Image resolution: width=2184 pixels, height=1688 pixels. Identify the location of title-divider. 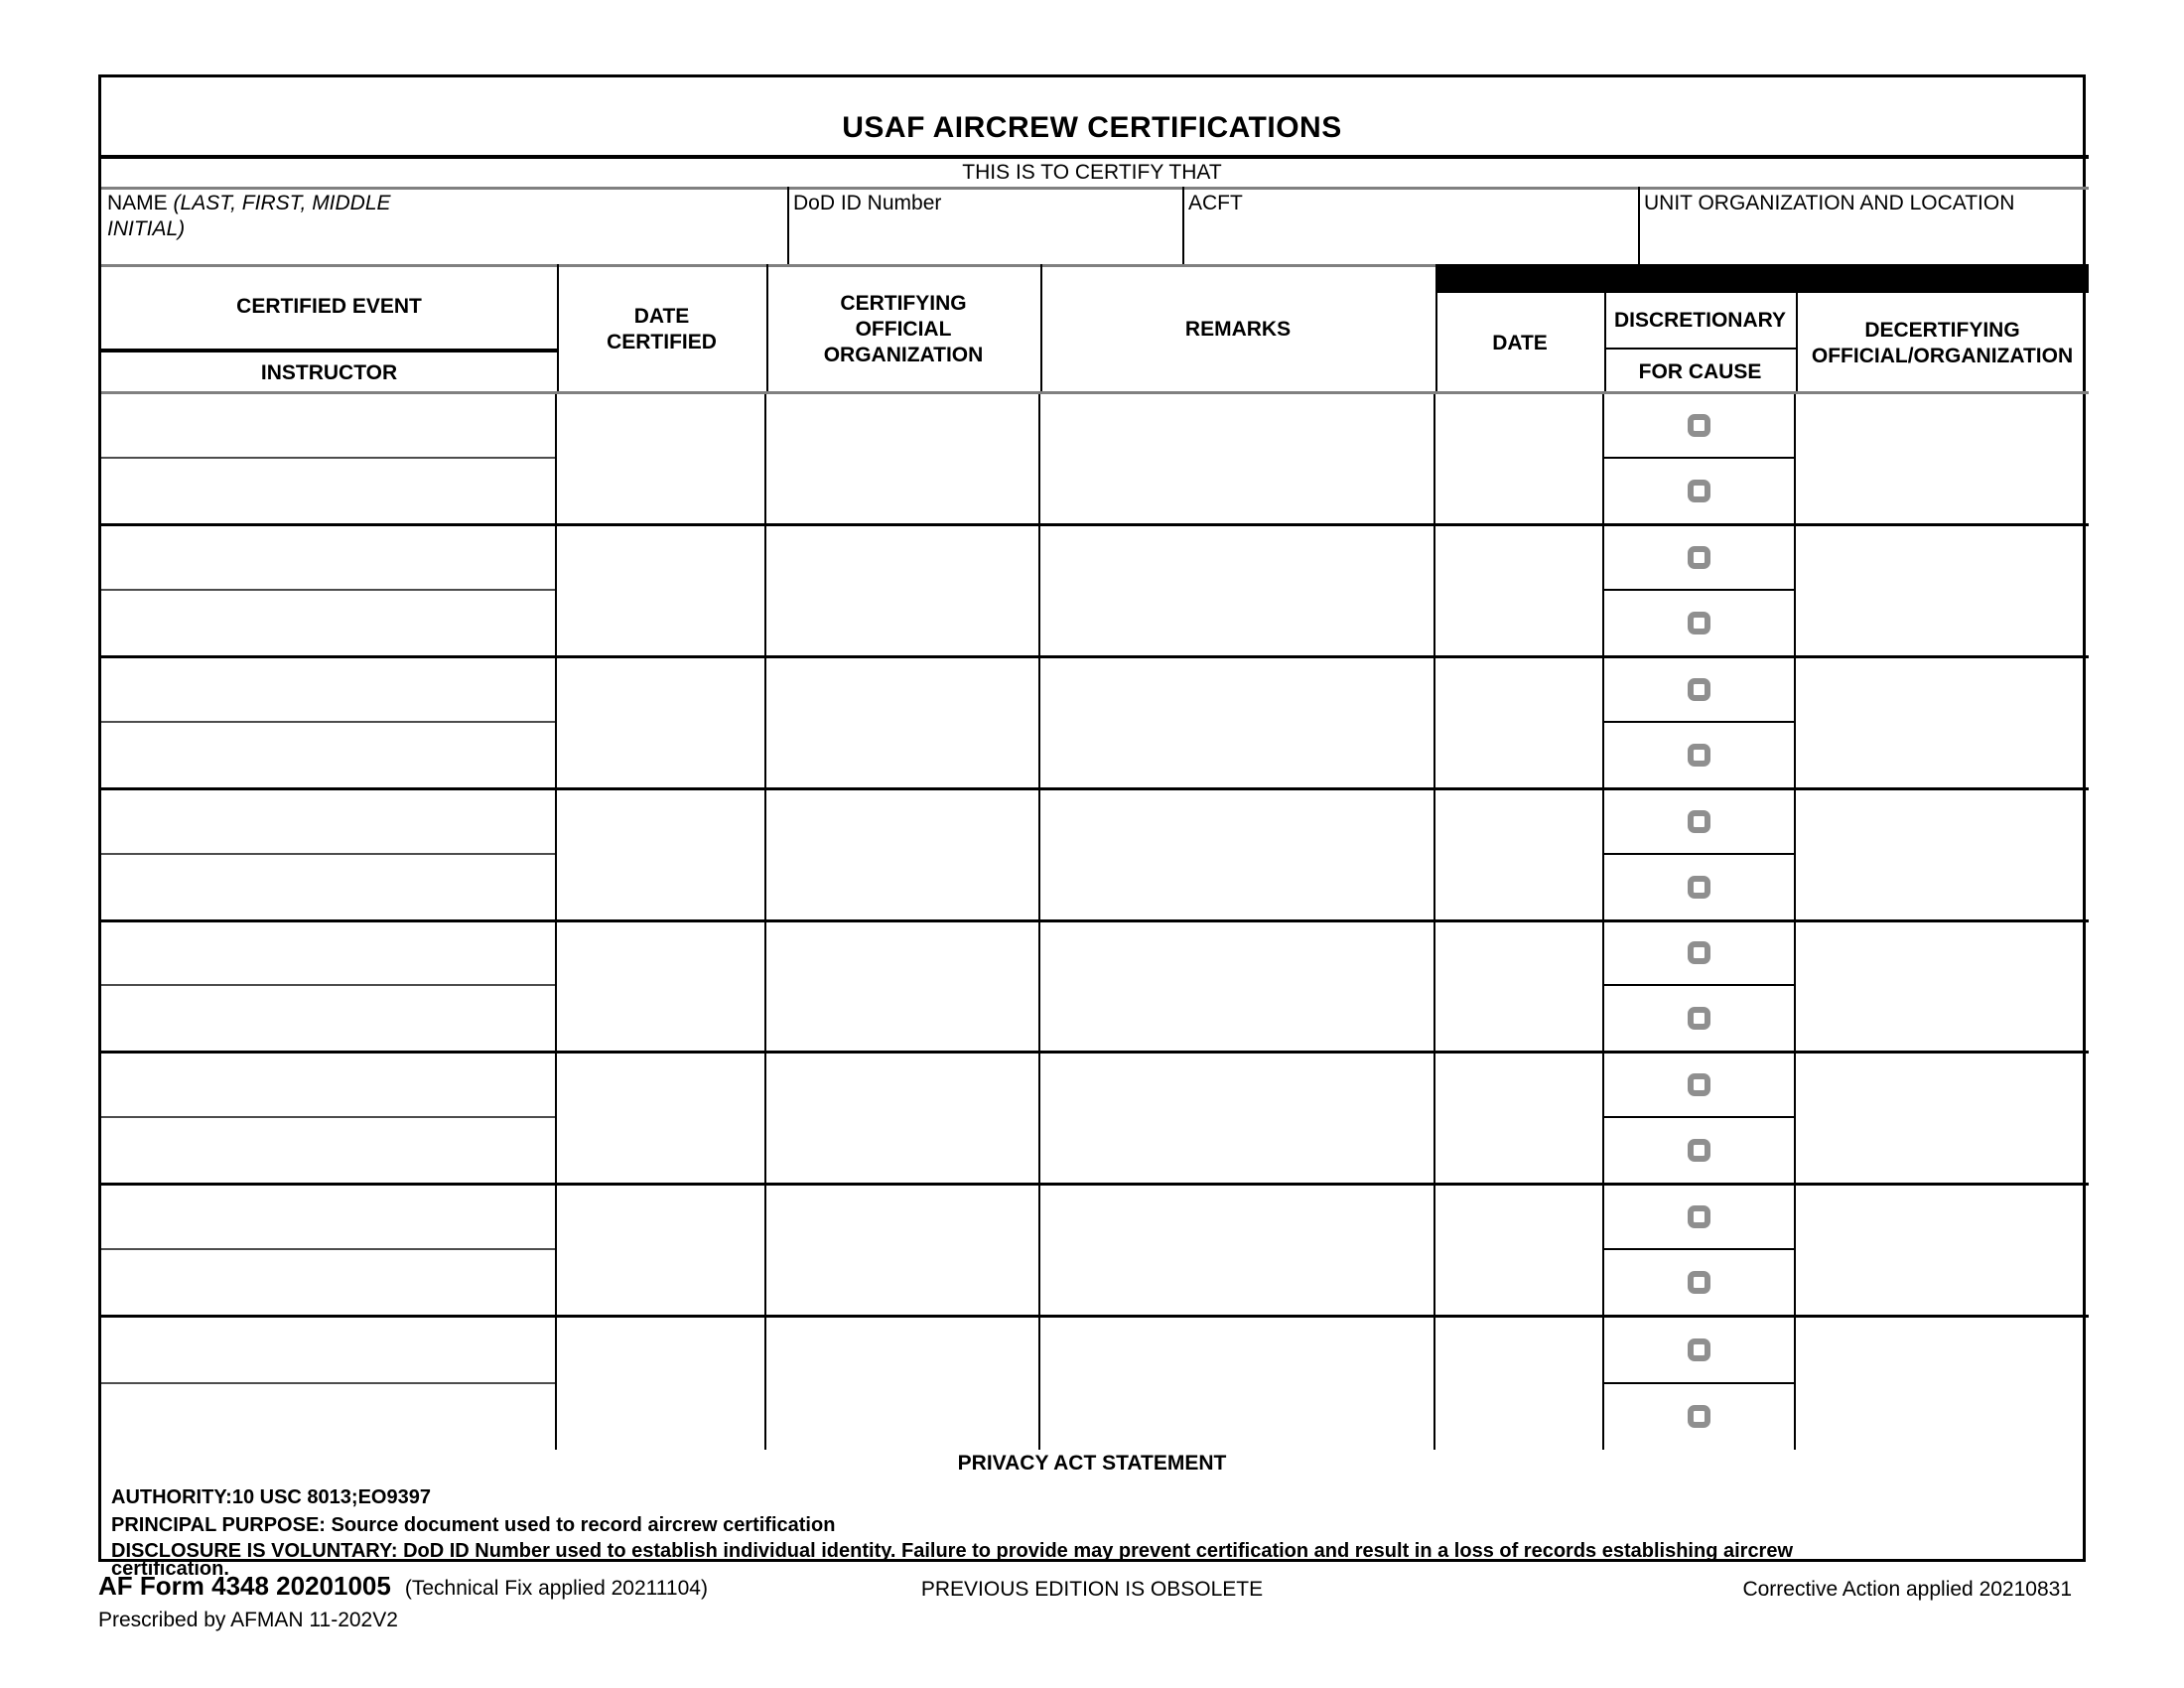
(1095, 157).